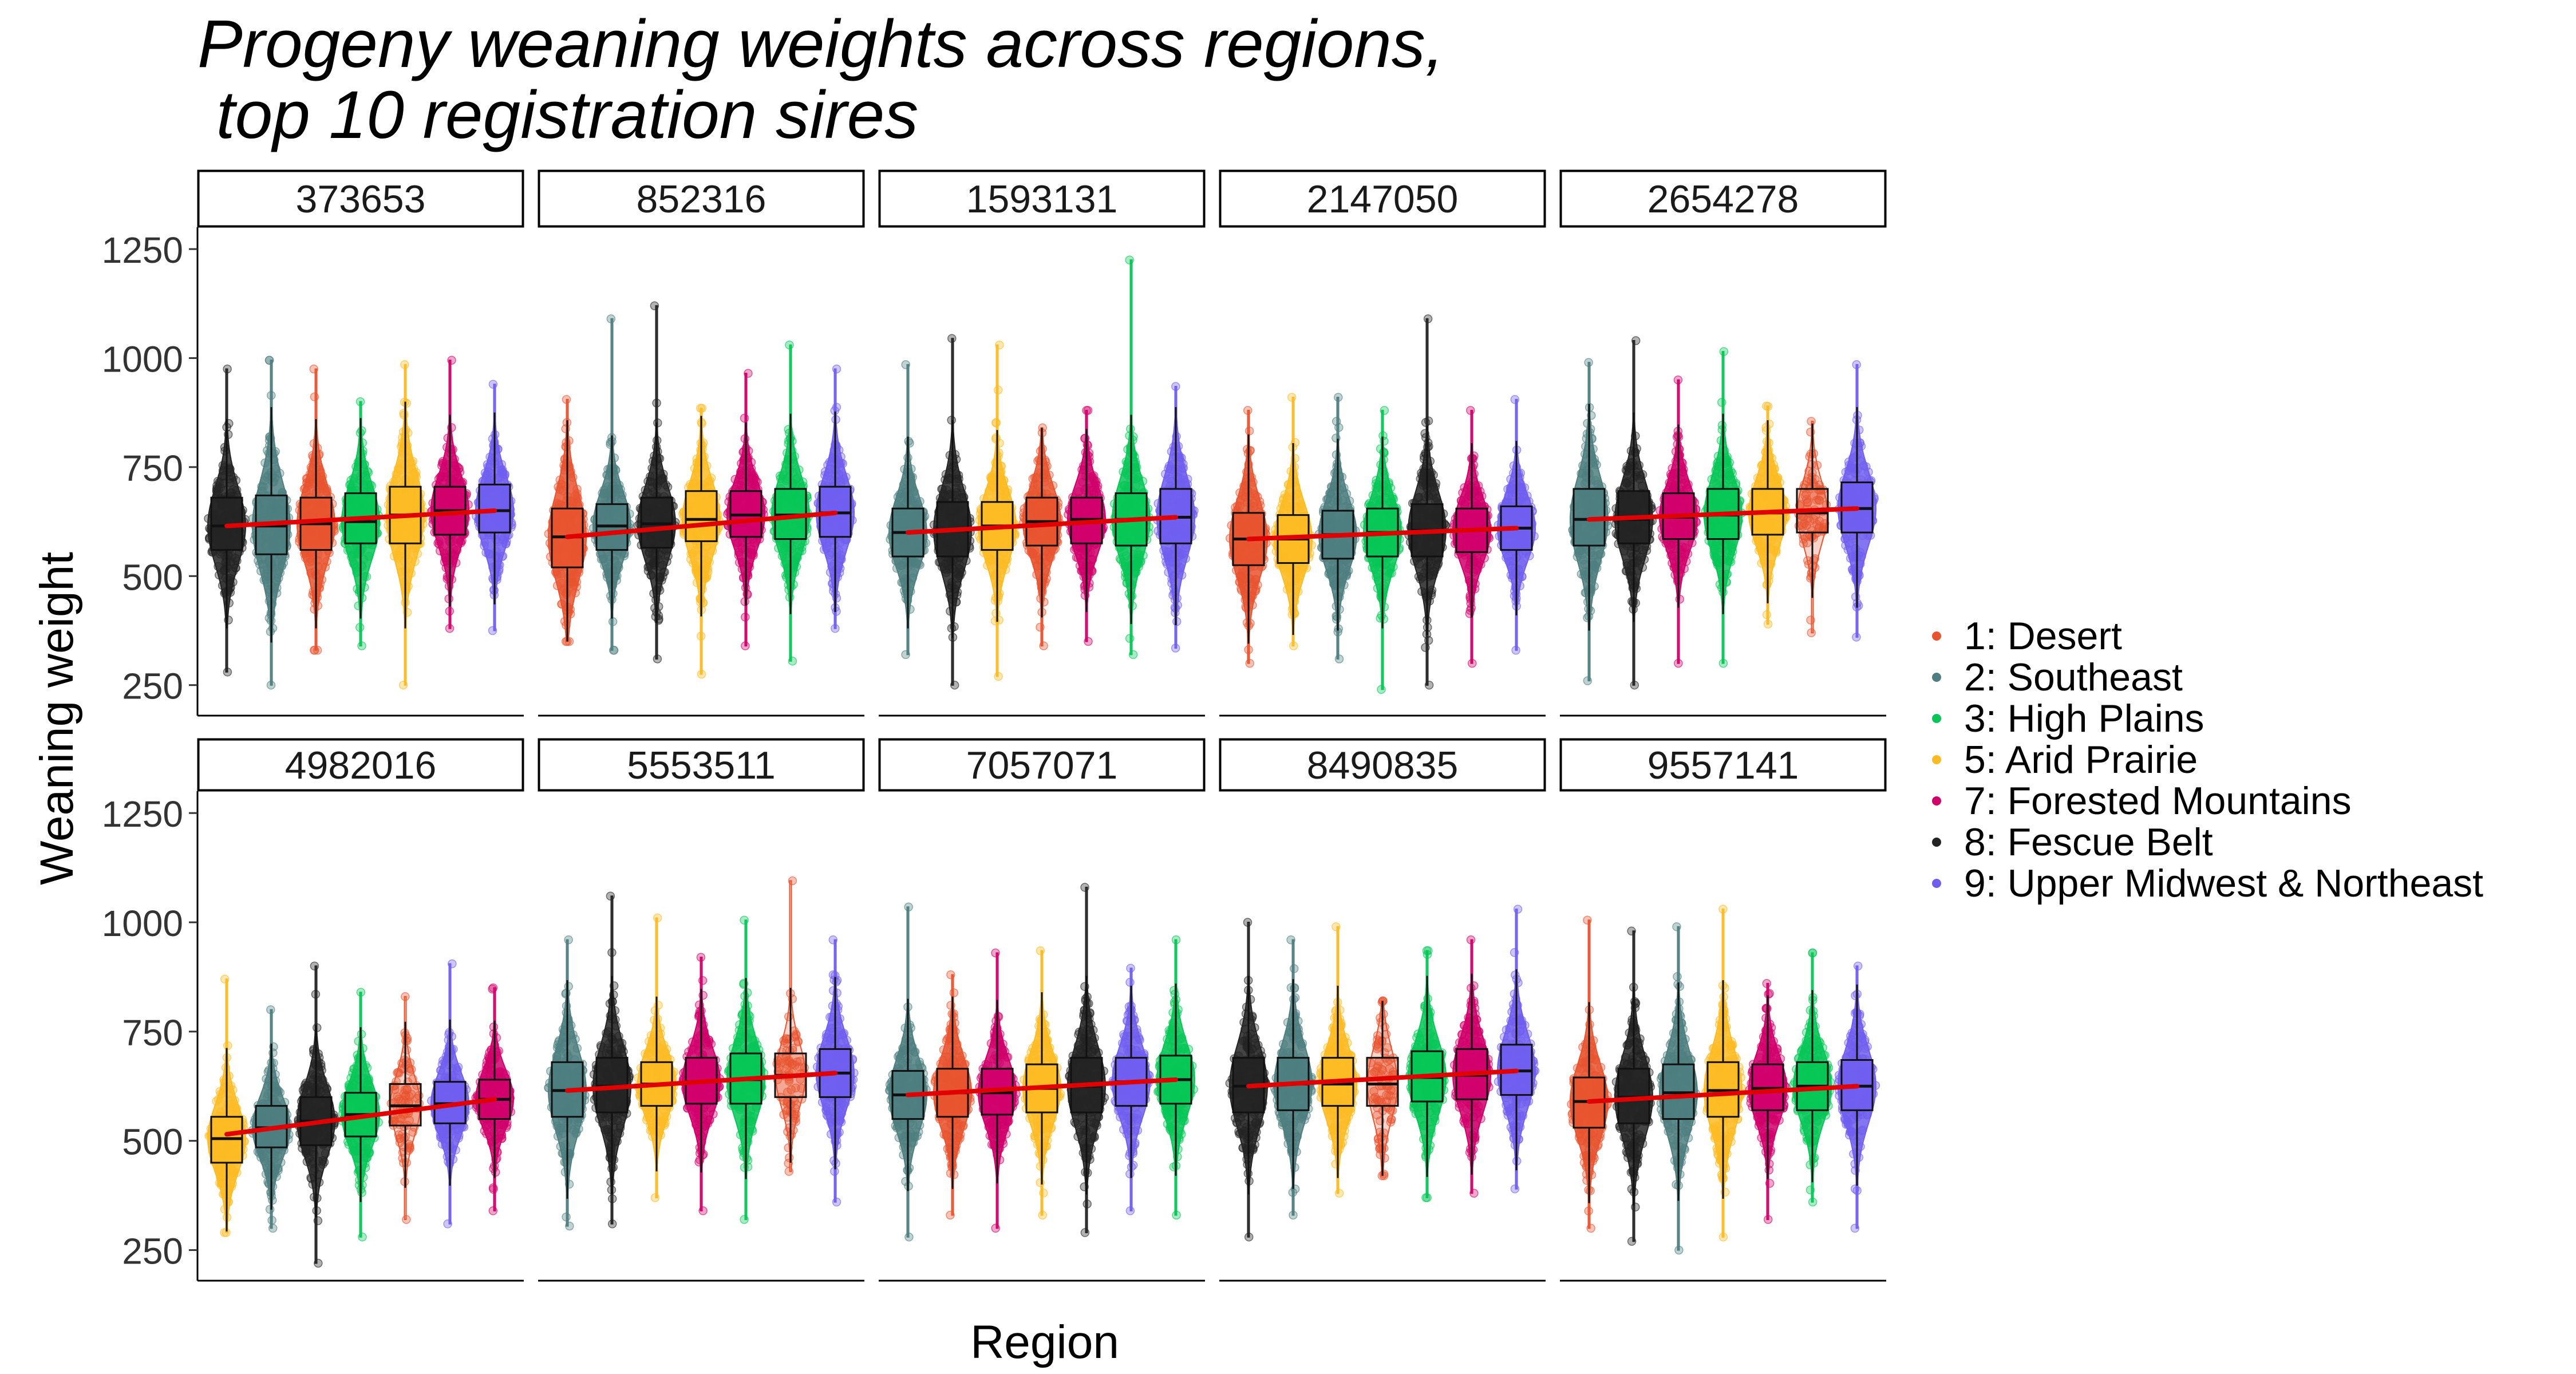 Image resolution: width=2576 pixels, height=1374 pixels. I want to click on facet-strip, so click(360, 199).